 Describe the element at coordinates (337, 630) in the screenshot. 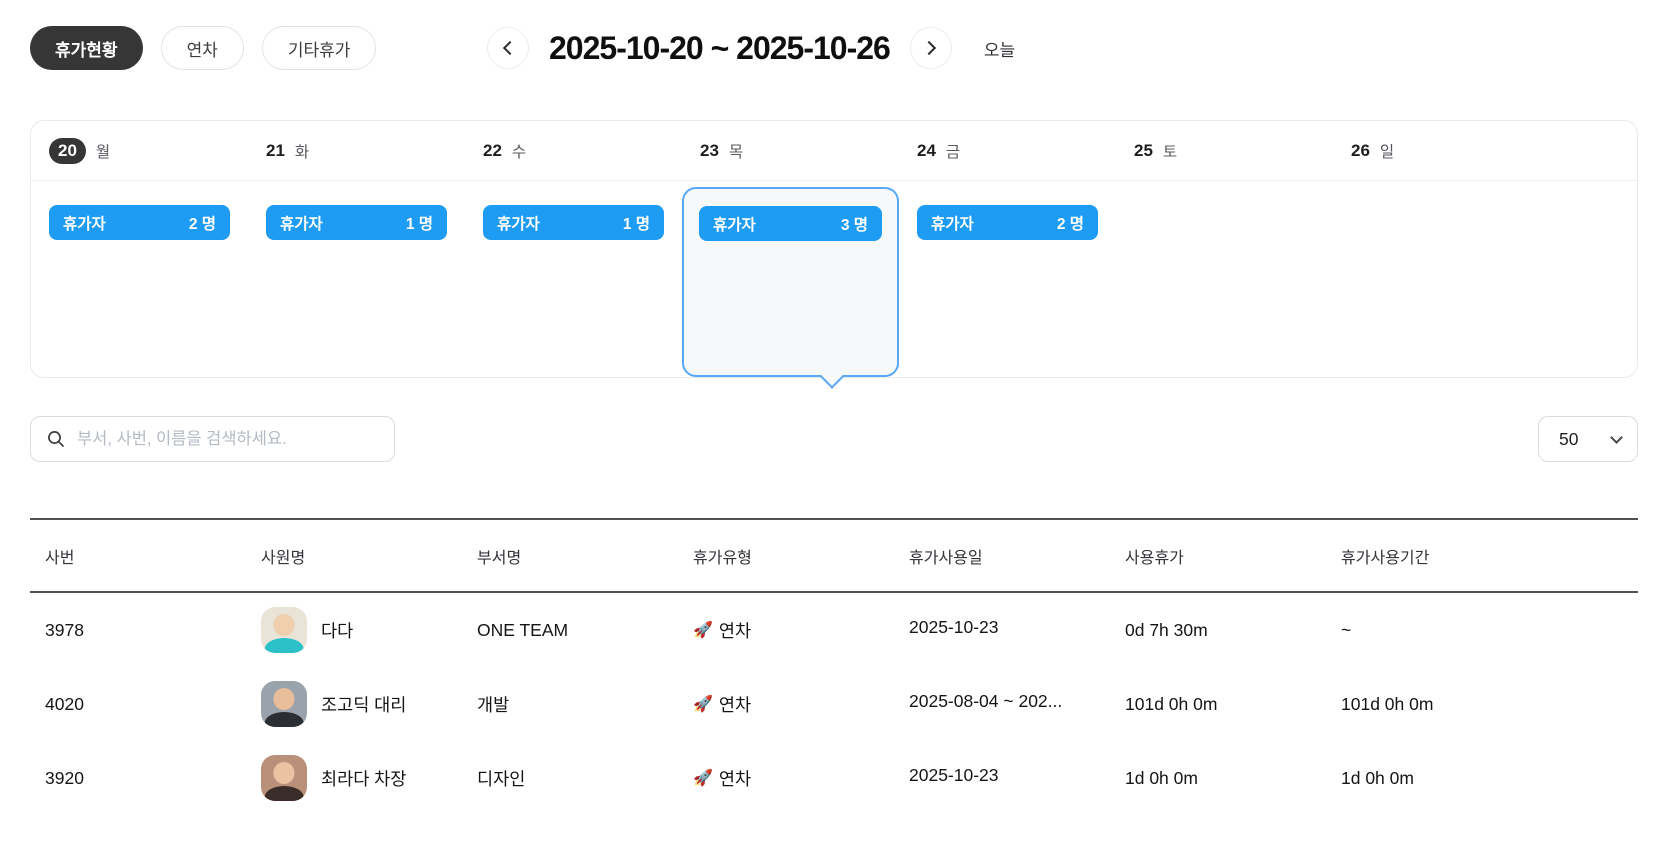

I see `employee-name: 다다` at that location.